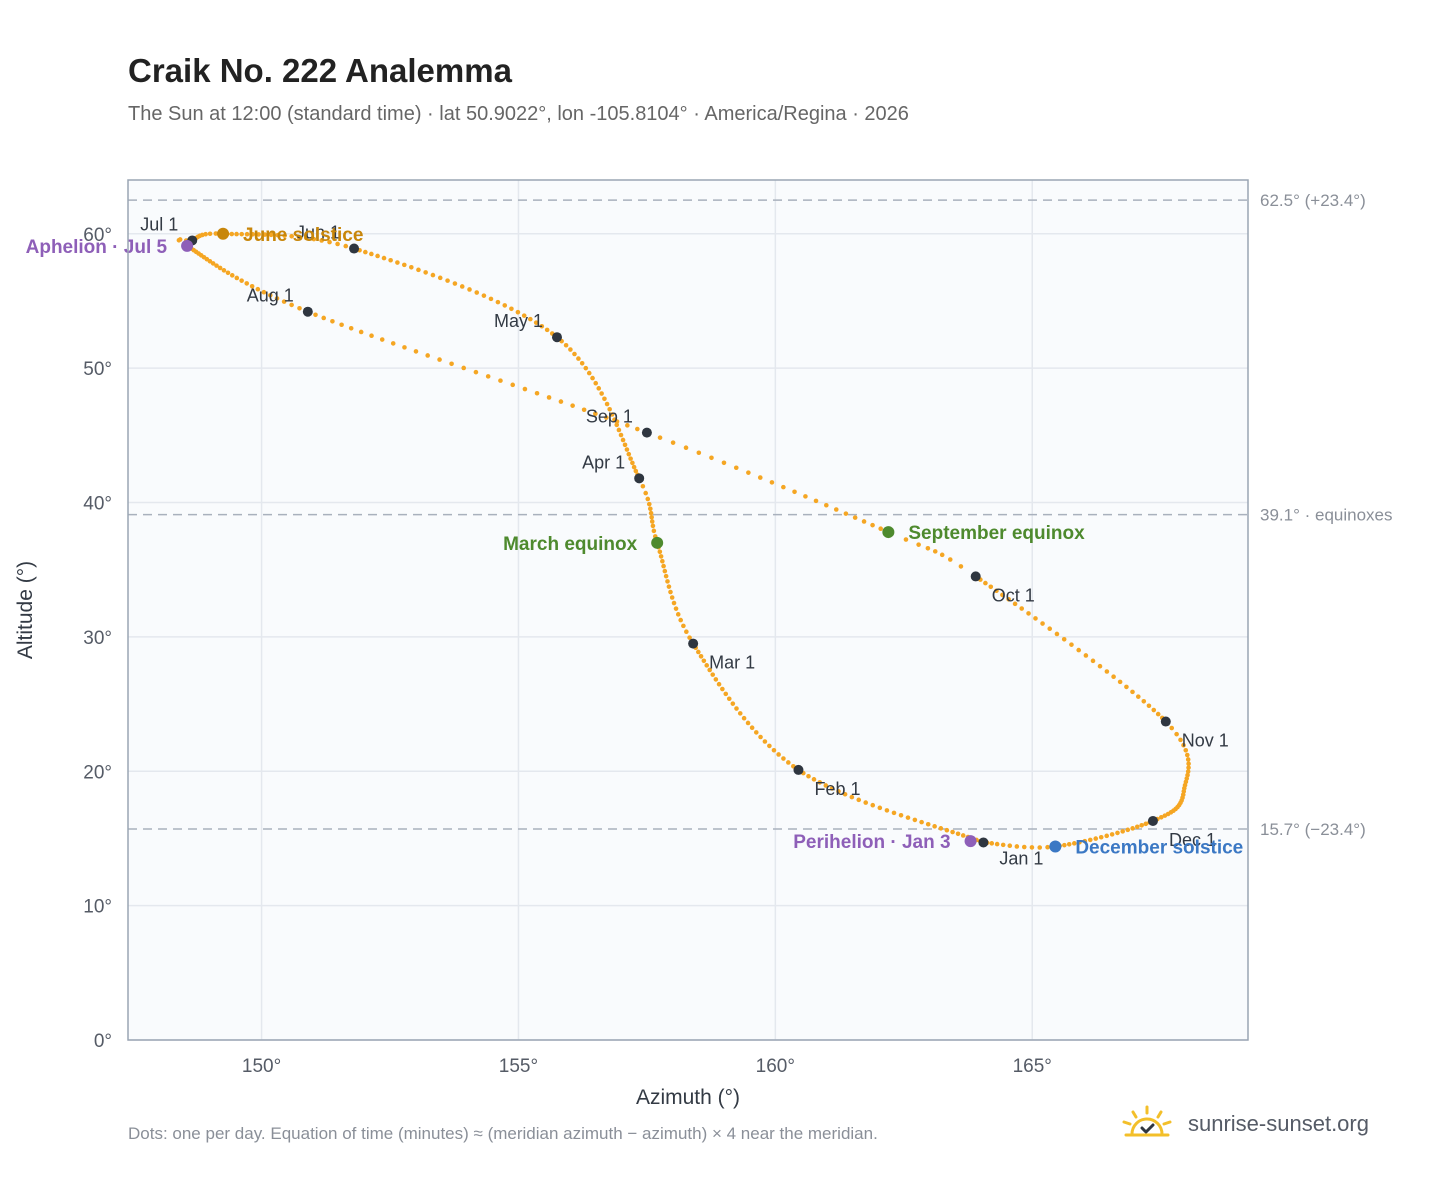 Image resolution: width=1448 pixels, height=1188 pixels. I want to click on brand: sunrise-sunset.org, so click(1244, 1124).